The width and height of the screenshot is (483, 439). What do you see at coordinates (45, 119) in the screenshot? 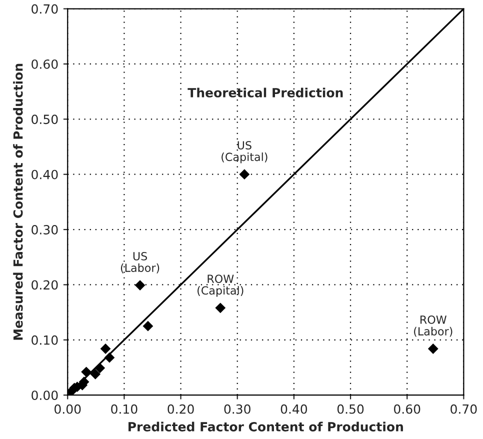
I see `y-tick-label: 0.50` at bounding box center [45, 119].